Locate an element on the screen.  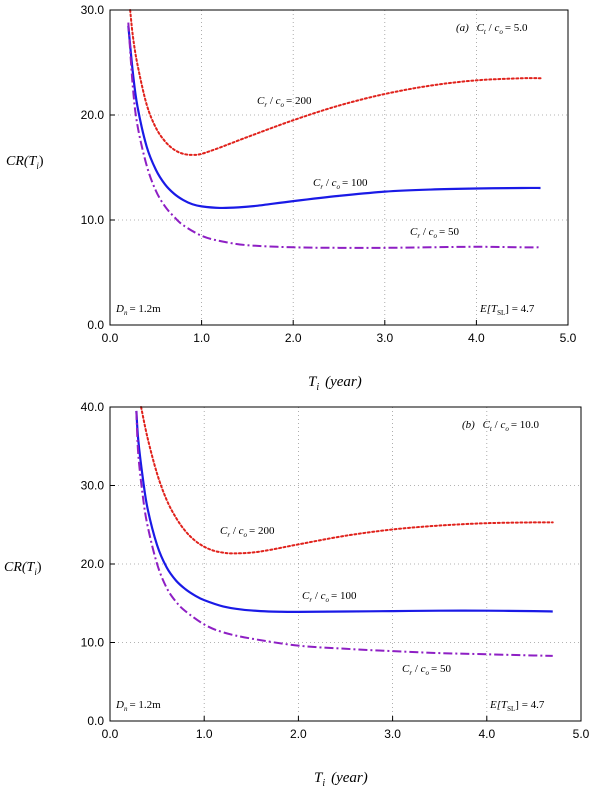
panel-a-ytick-2: 20.0 is located at coordinates (93, 115).